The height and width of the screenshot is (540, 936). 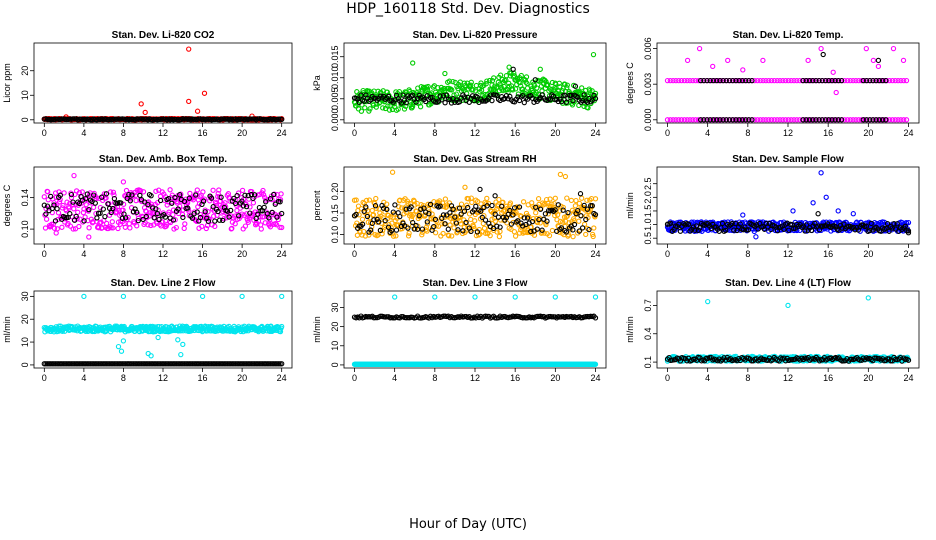 I want to click on panel-title: Stan. Dev. Amb. Box Temp., so click(x=163, y=159).